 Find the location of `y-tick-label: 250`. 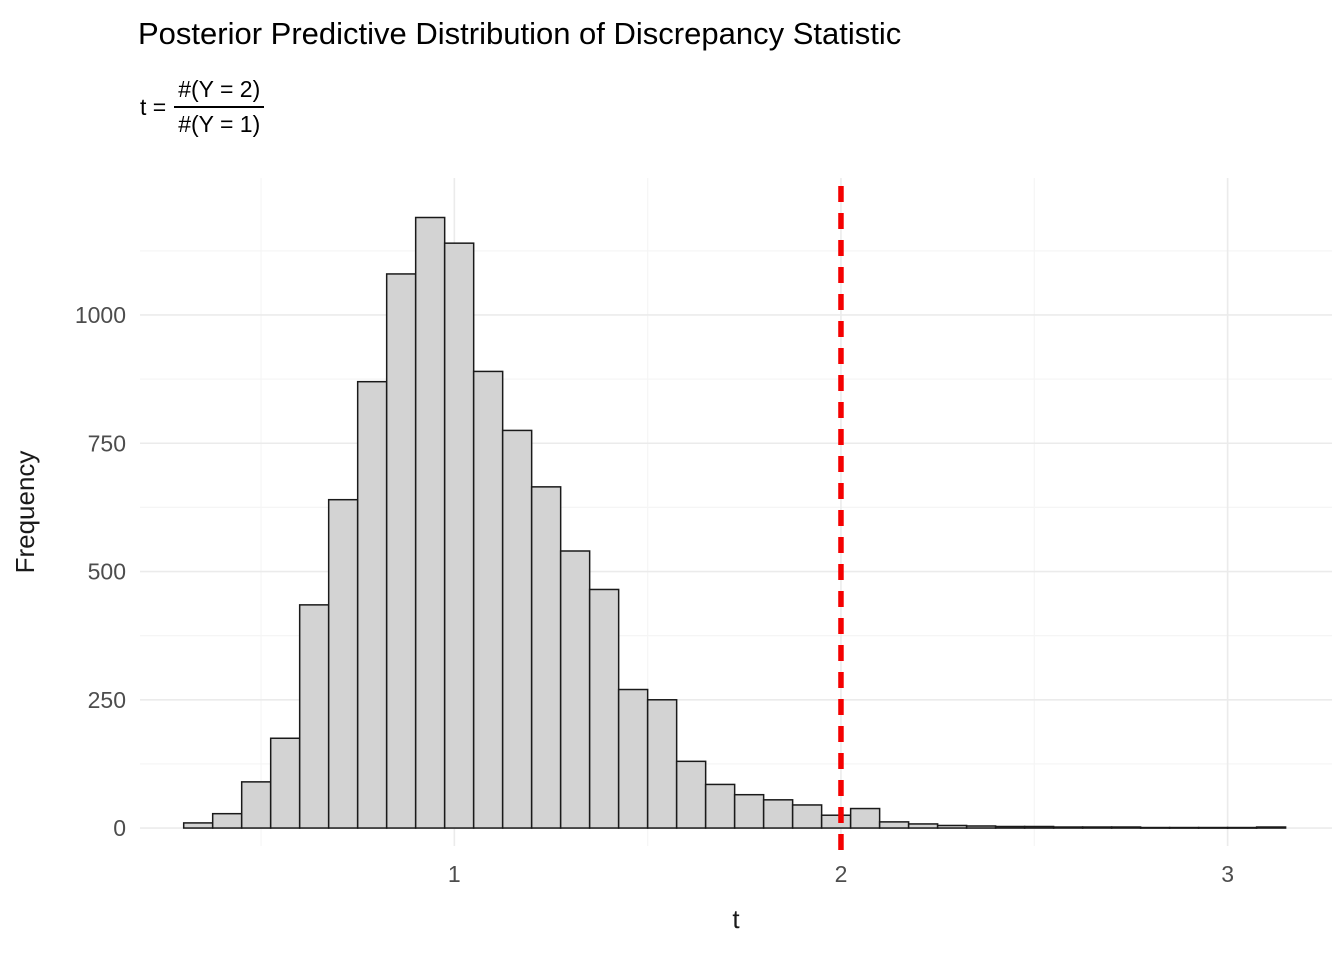

y-tick-label: 250 is located at coordinates (107, 700).